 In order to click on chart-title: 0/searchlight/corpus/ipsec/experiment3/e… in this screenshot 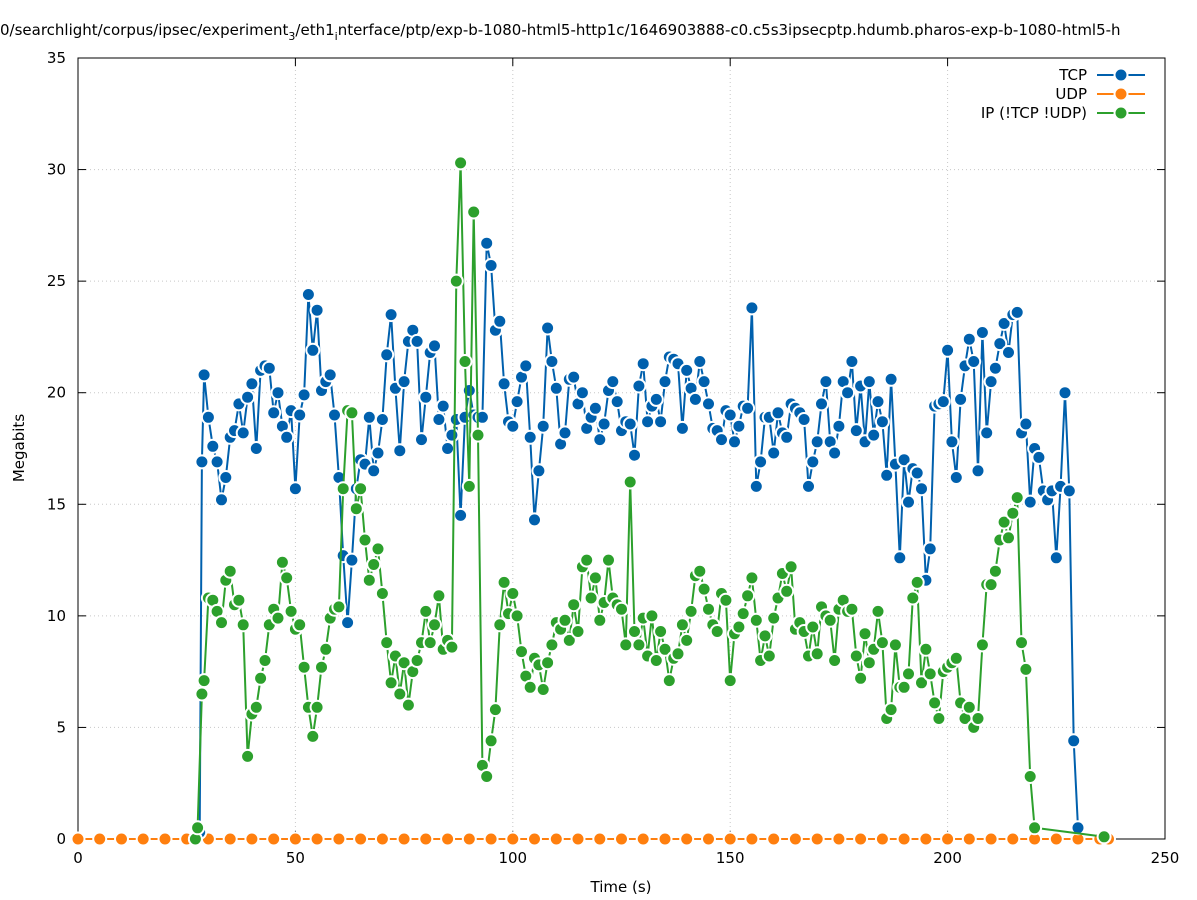, I will do `click(560, 32)`.